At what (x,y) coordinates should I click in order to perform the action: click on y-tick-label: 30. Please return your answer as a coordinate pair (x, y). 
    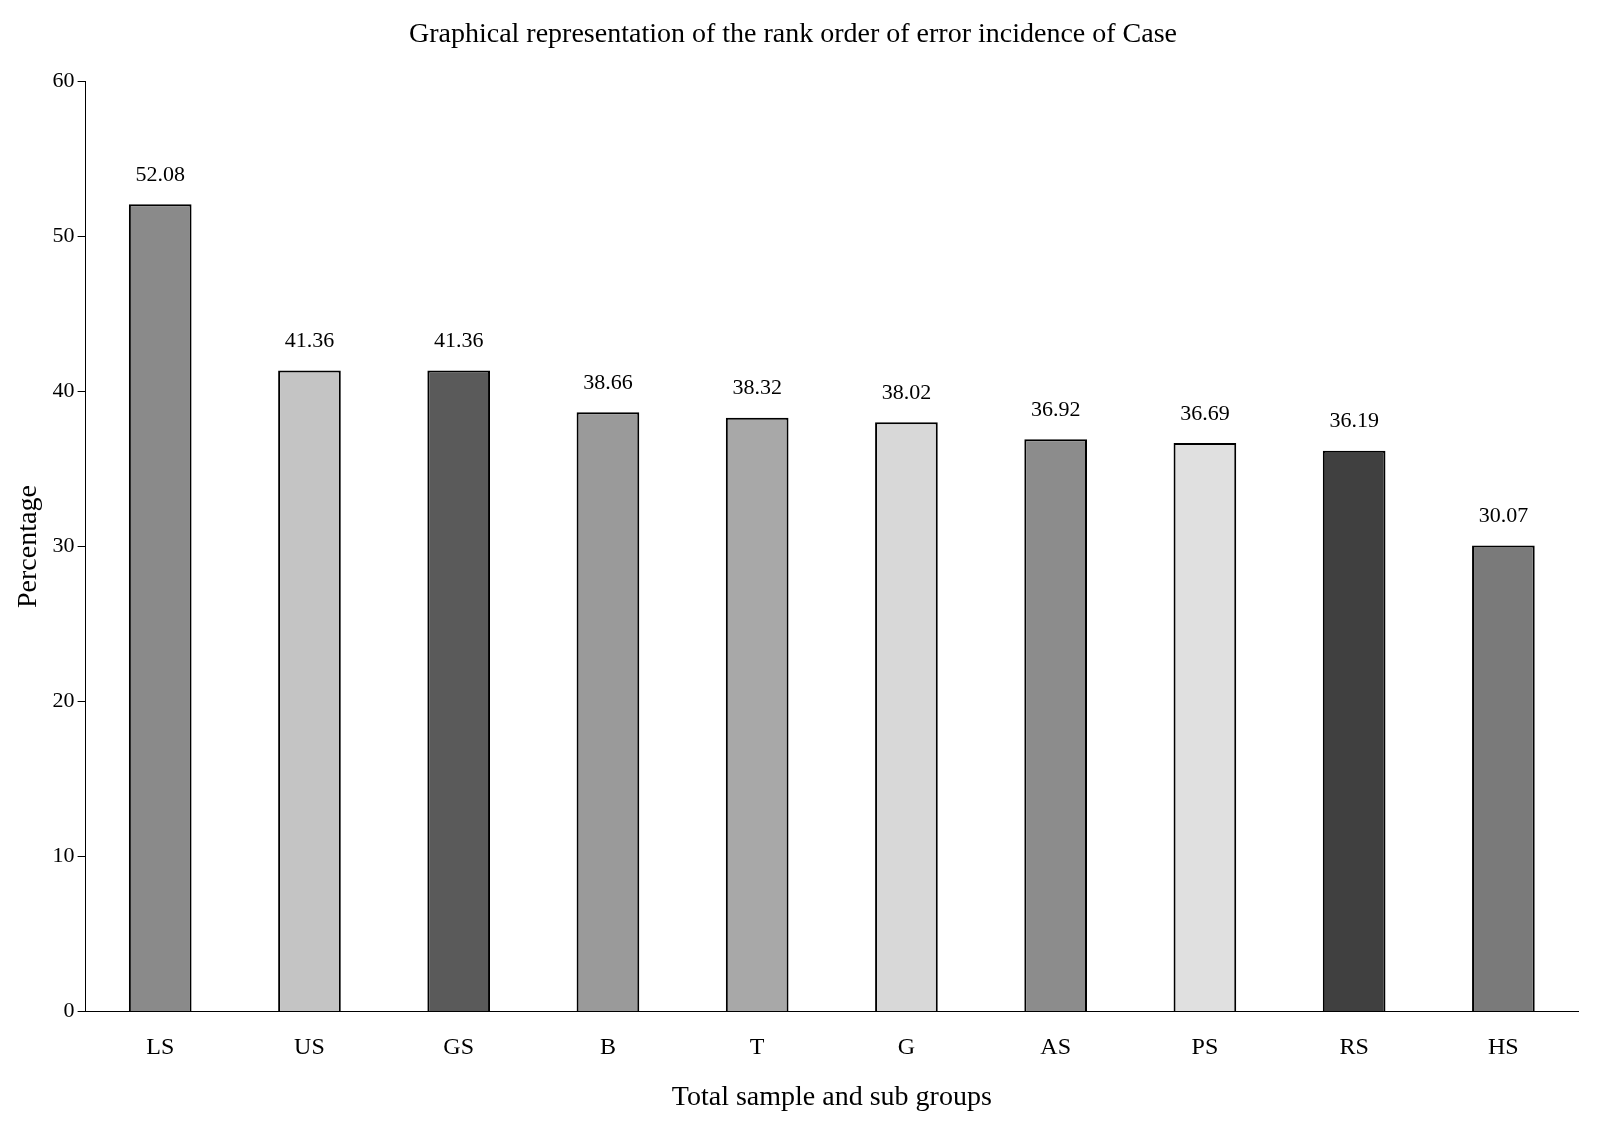
    Looking at the image, I should click on (63, 545).